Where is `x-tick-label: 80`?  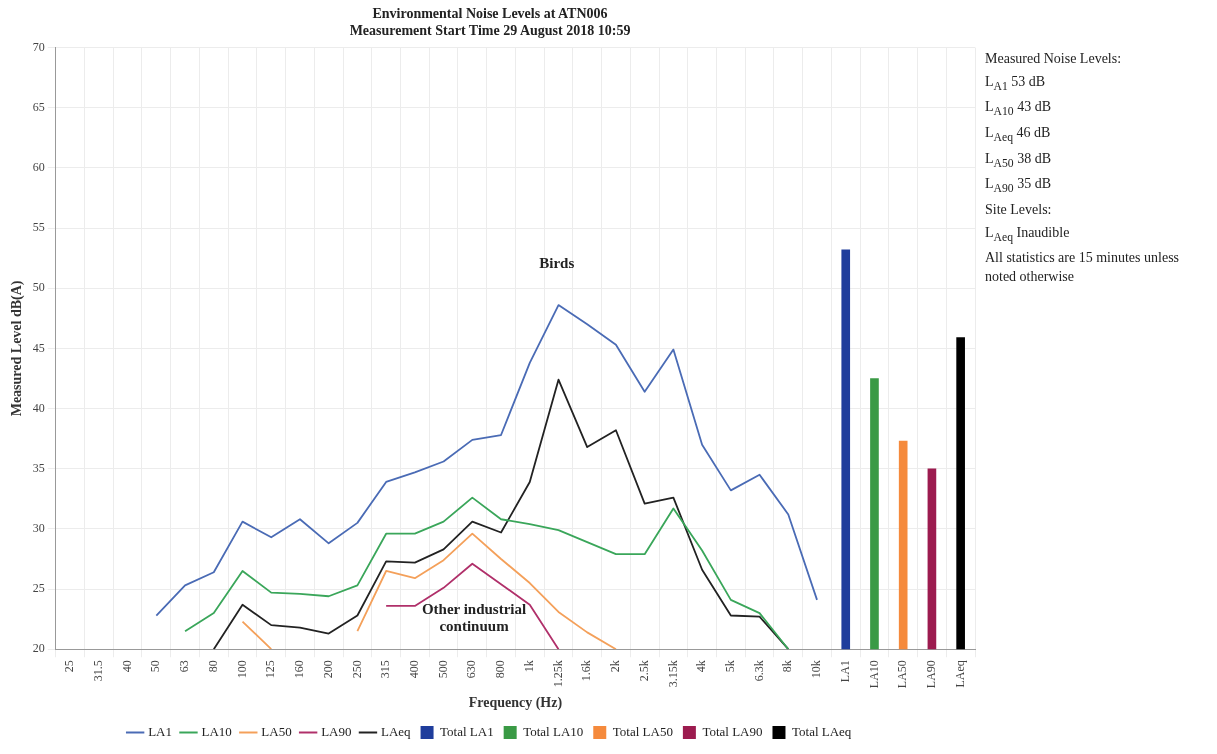 x-tick-label: 80 is located at coordinates (212, 666).